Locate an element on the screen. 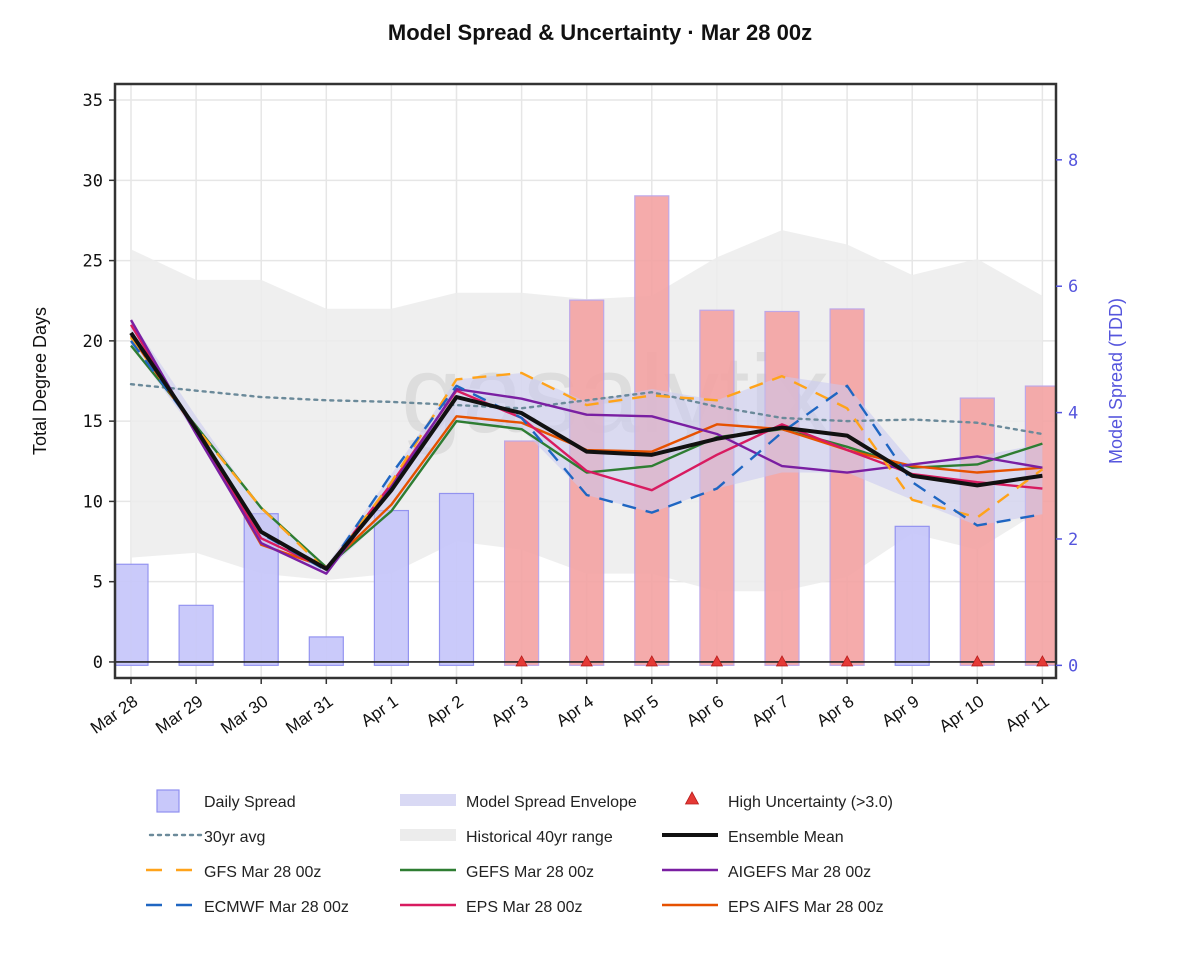 This screenshot has width=1200, height=961. y-right-tick-label: 8 is located at coordinates (1073, 161).